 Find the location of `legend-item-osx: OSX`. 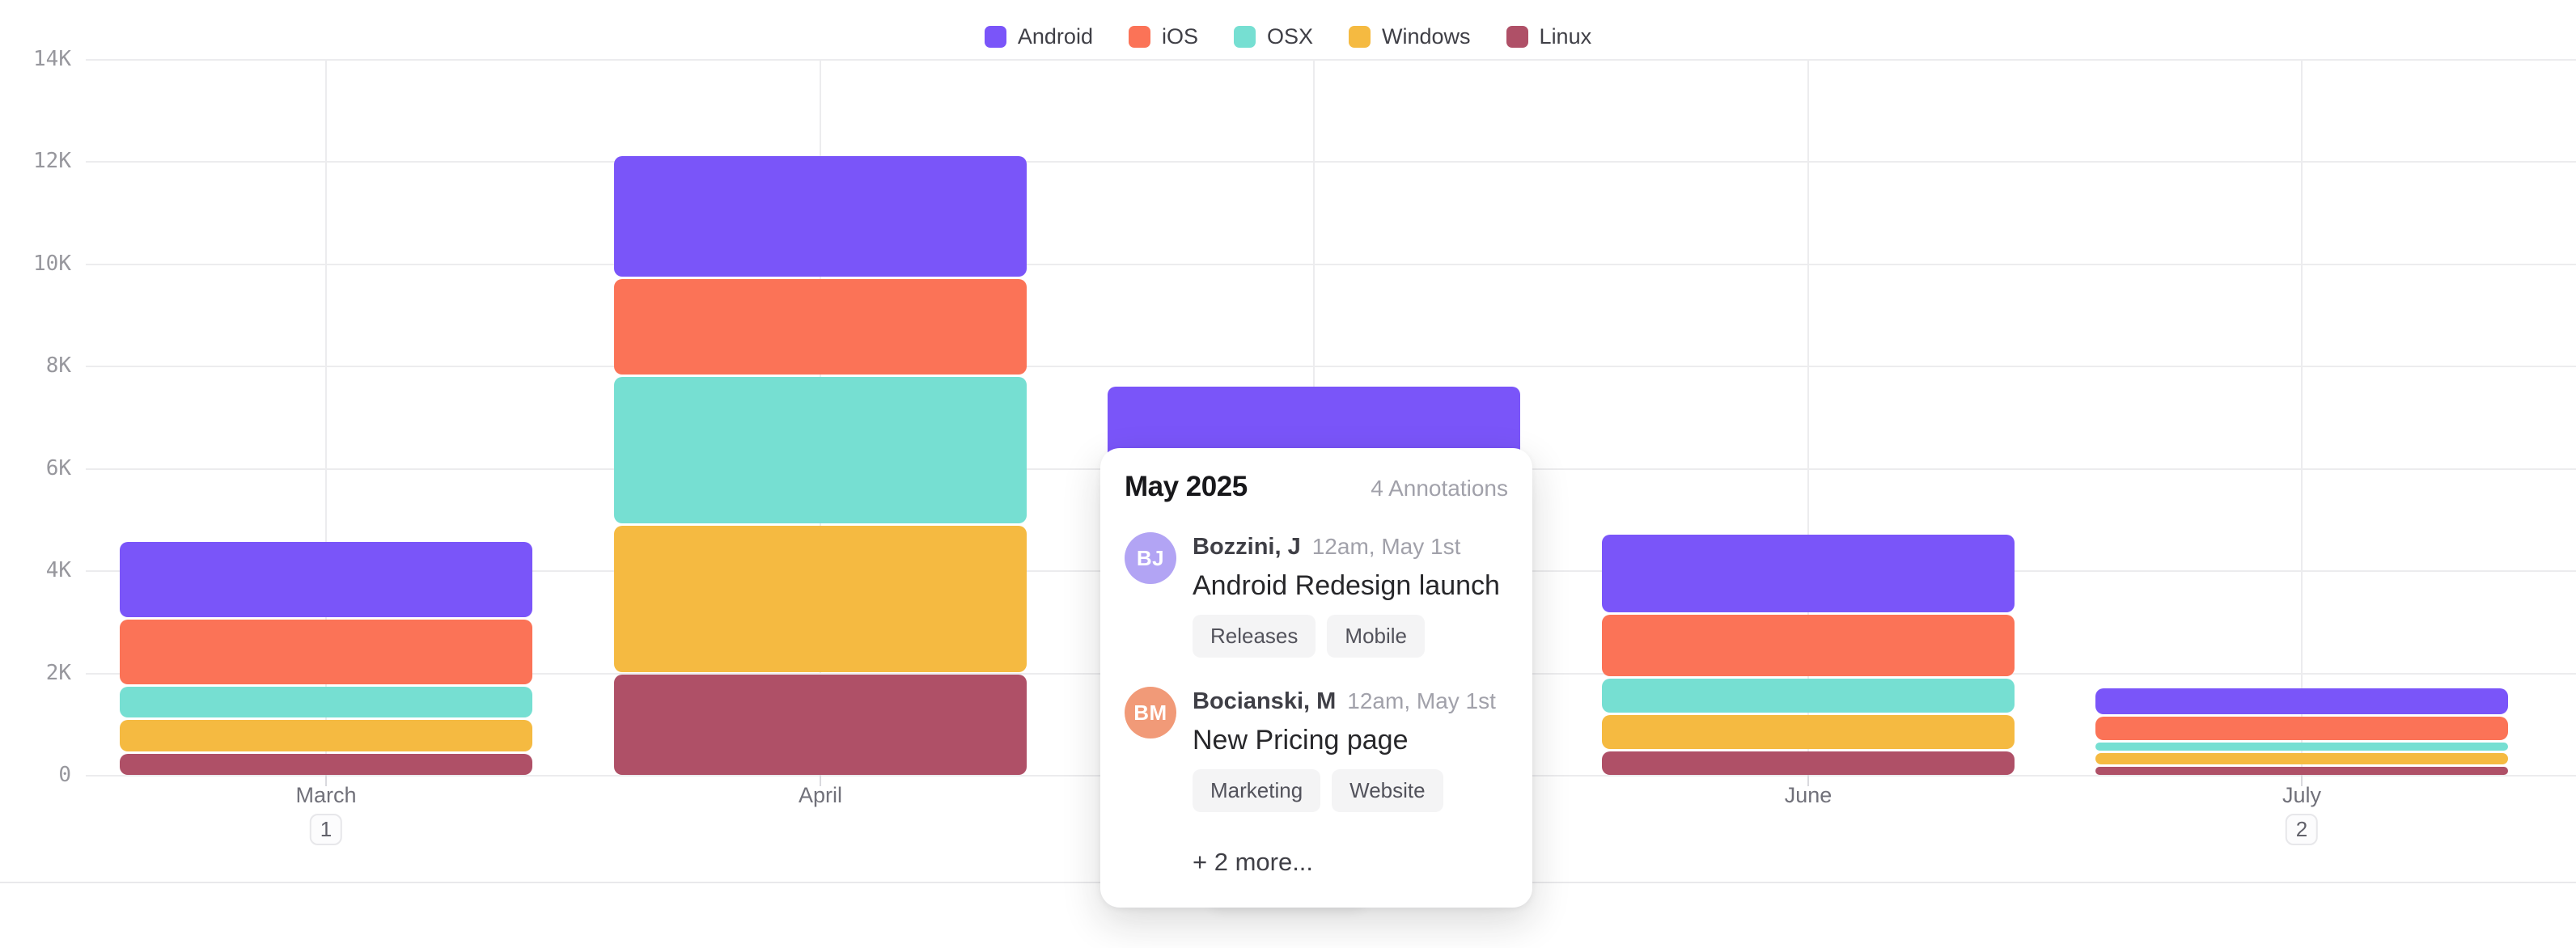

legend-item-osx: OSX is located at coordinates (1273, 36).